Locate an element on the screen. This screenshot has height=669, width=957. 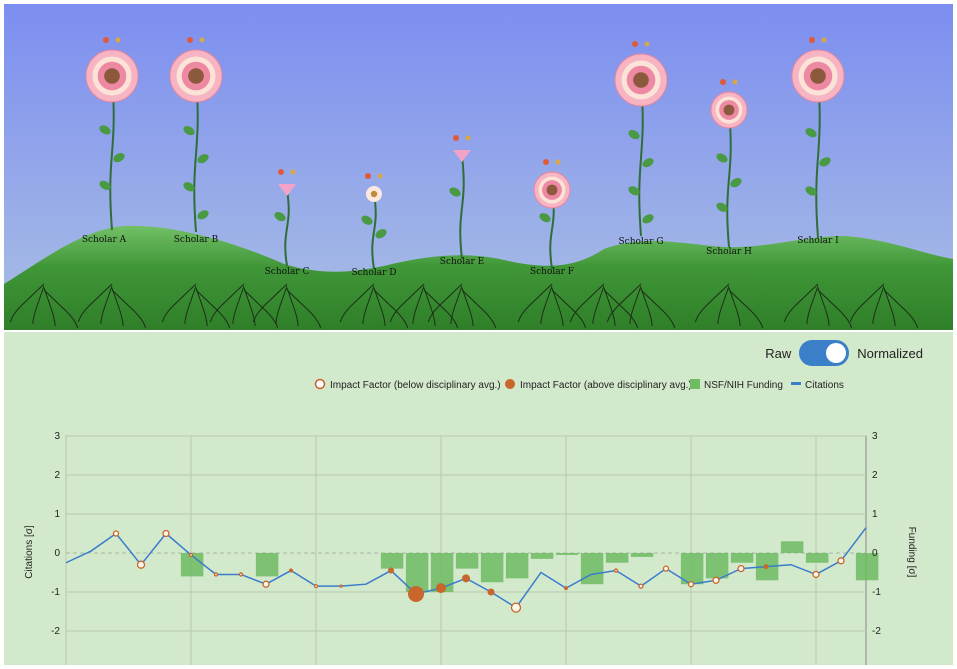
y2-tick-label: -1 is located at coordinates (876, 592).